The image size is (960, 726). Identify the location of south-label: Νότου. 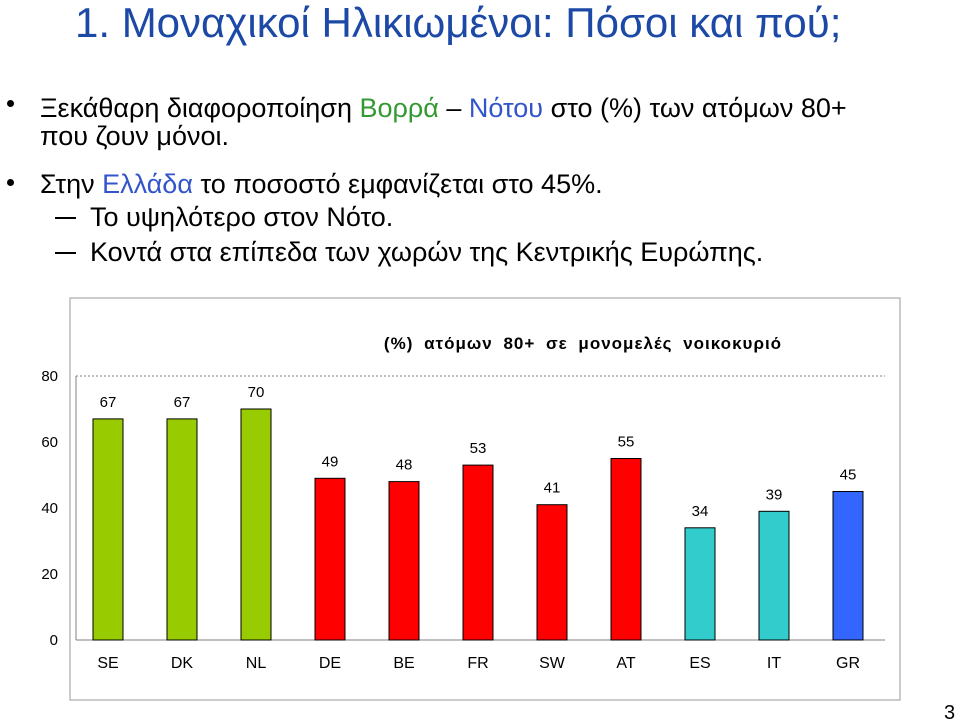
(506, 108).